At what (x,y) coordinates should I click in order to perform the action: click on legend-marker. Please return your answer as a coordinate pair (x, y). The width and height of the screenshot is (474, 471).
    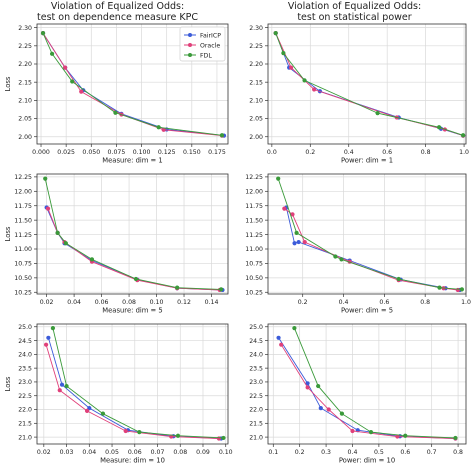
    Looking at the image, I should click on (190, 35).